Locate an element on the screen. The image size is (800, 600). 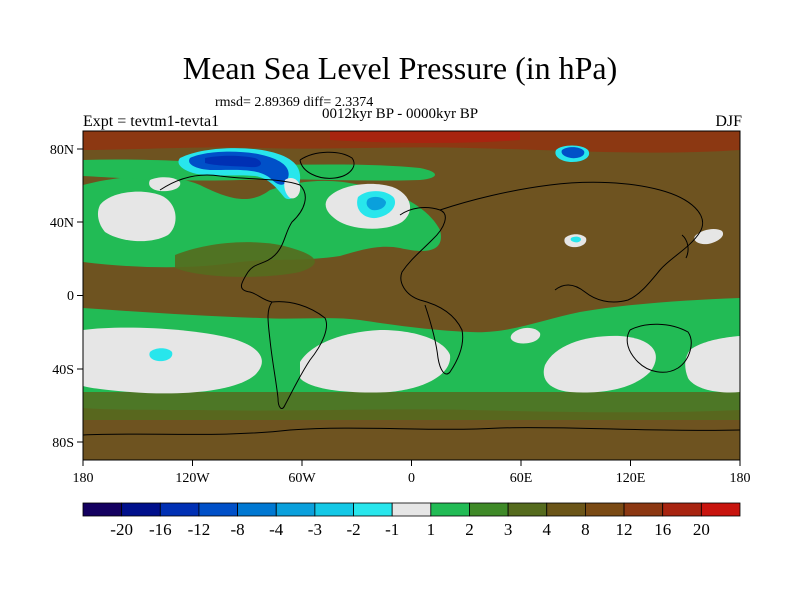
coast-south-america is located at coordinates (297, 355).